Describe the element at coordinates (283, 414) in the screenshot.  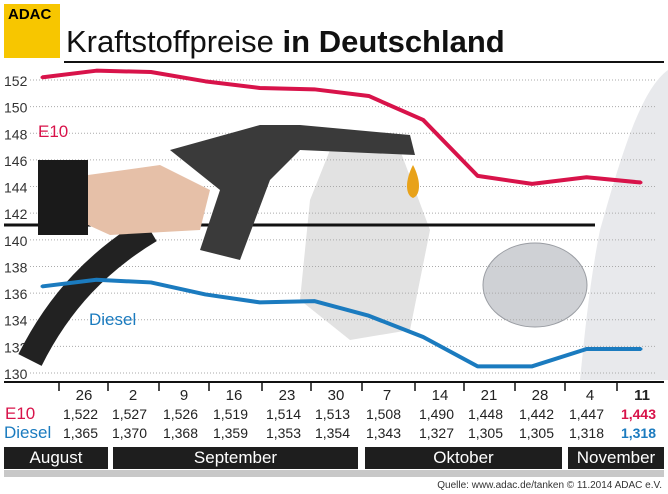
I see `e10-price: 1,514` at that location.